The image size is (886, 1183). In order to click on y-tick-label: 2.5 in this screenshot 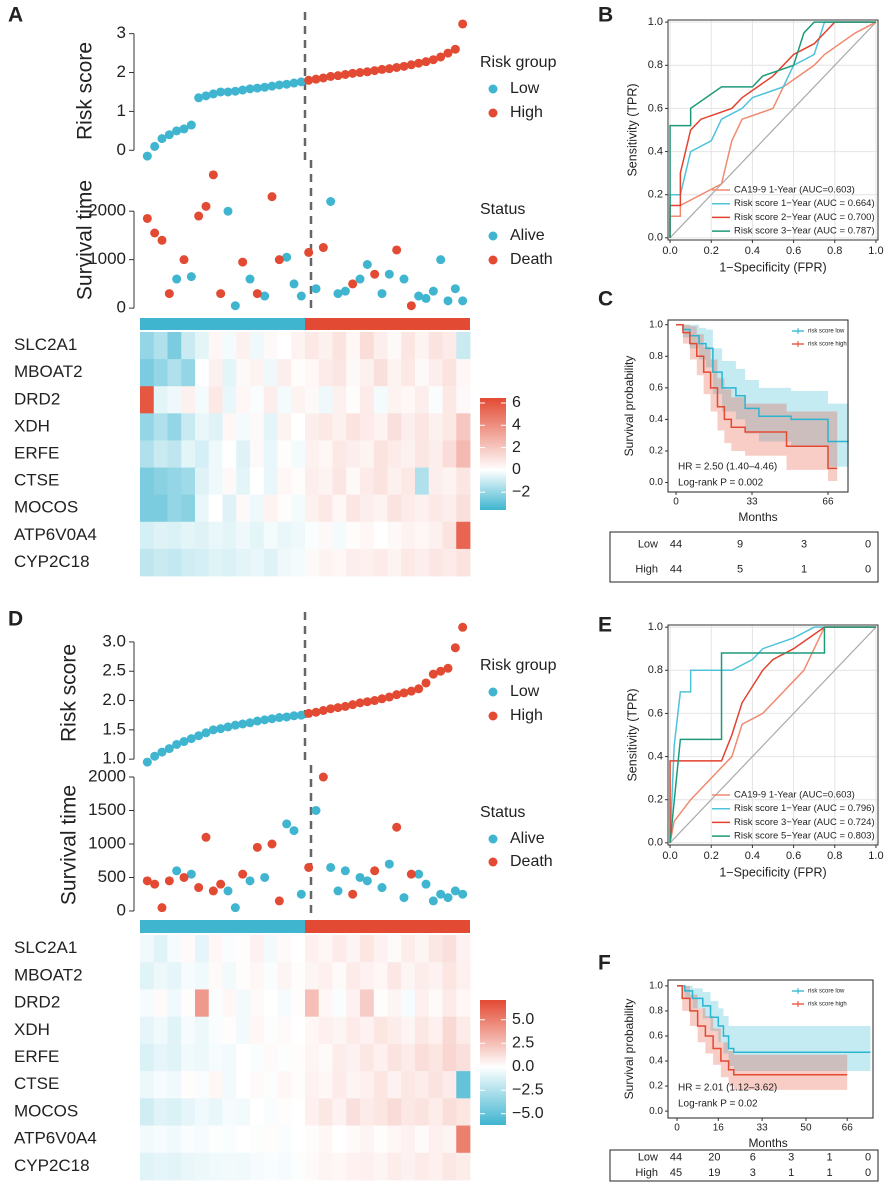, I will do `click(114, 670)`.